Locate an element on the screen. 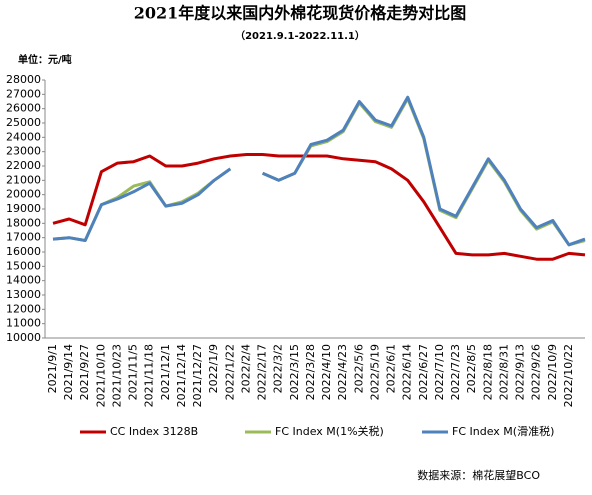 The image size is (592, 495). y-tick-label: 25000 is located at coordinates (23, 122).